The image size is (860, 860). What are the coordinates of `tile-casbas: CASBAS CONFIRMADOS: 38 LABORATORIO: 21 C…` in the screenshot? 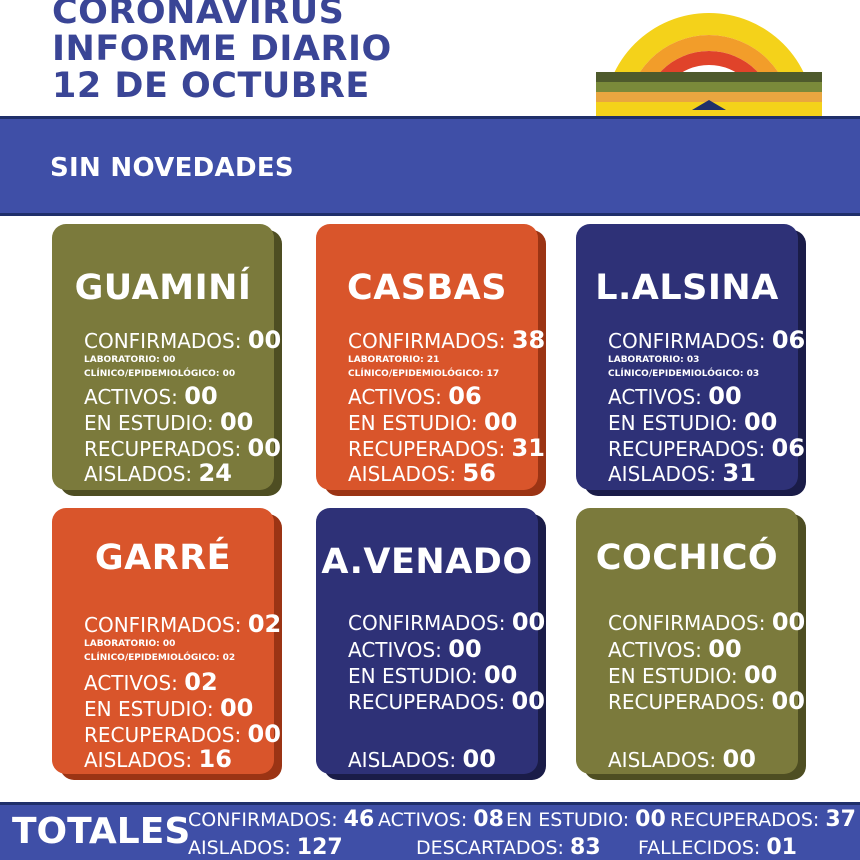 It's located at (431, 360).